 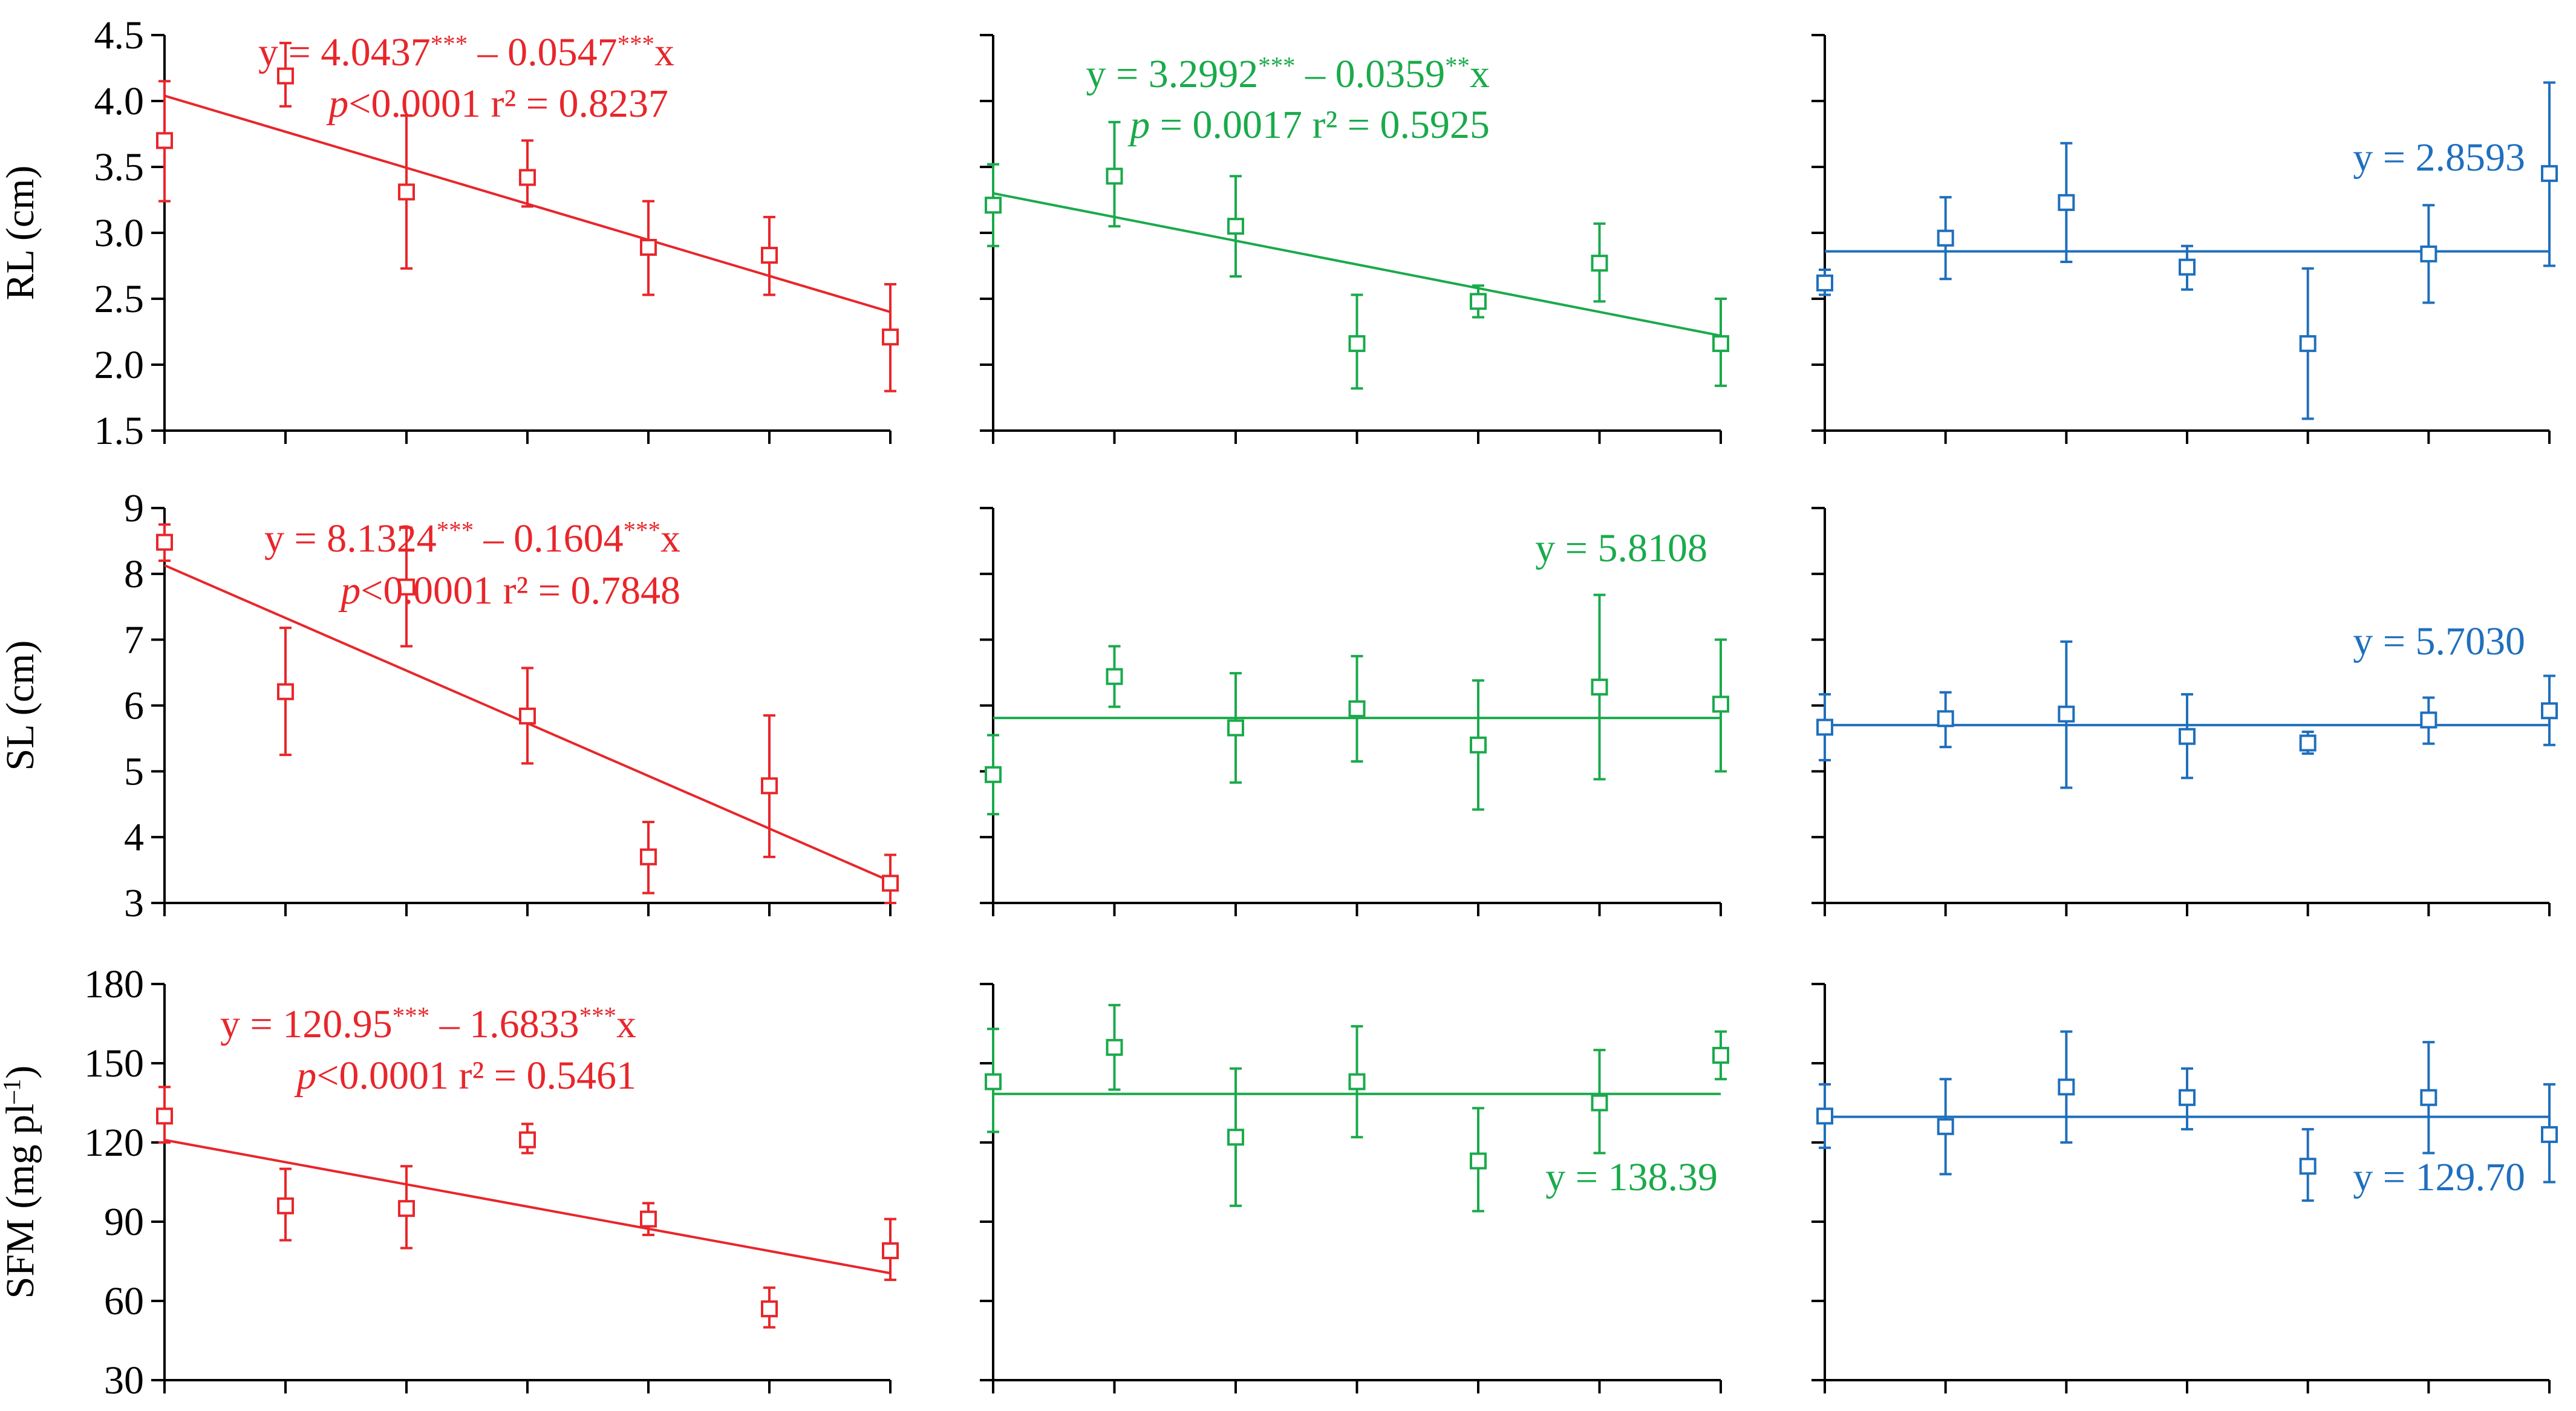 I want to click on sfm-red-y-tick-label: 90, so click(x=124, y=1222).